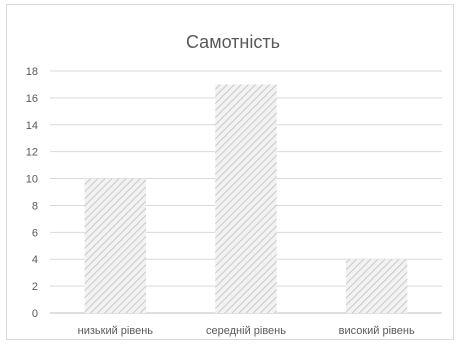 The image size is (461, 345). What do you see at coordinates (32, 99) in the screenshot?
I see `y-tick-label: 16` at bounding box center [32, 99].